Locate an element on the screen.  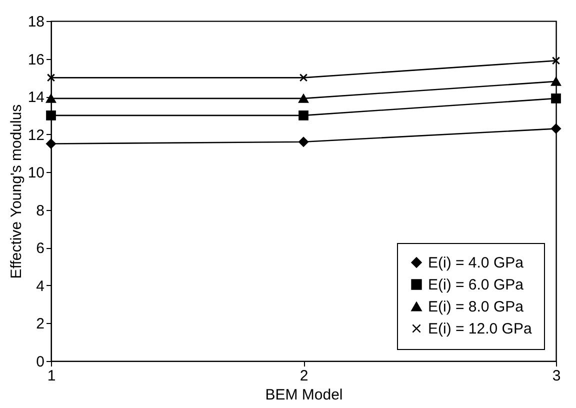
y-tick-label: 16 is located at coordinates (36, 59).